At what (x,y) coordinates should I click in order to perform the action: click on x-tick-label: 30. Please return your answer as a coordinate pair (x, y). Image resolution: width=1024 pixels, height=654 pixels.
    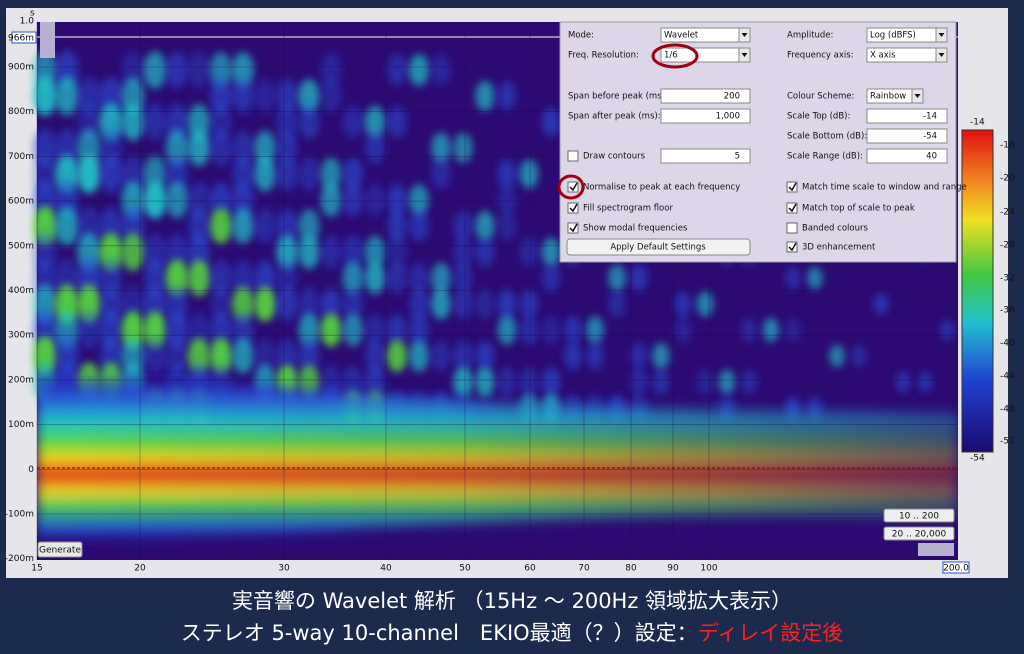
    Looking at the image, I should click on (284, 569).